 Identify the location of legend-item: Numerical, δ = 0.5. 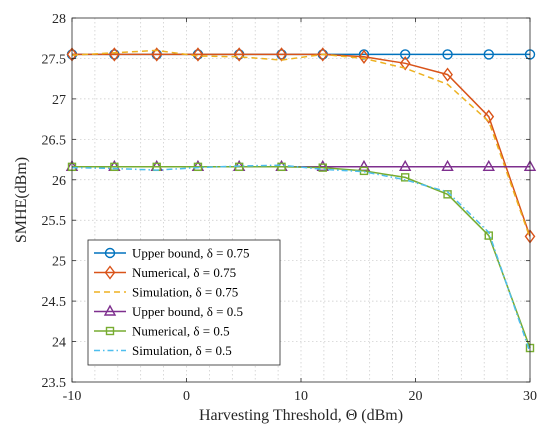
(162, 331).